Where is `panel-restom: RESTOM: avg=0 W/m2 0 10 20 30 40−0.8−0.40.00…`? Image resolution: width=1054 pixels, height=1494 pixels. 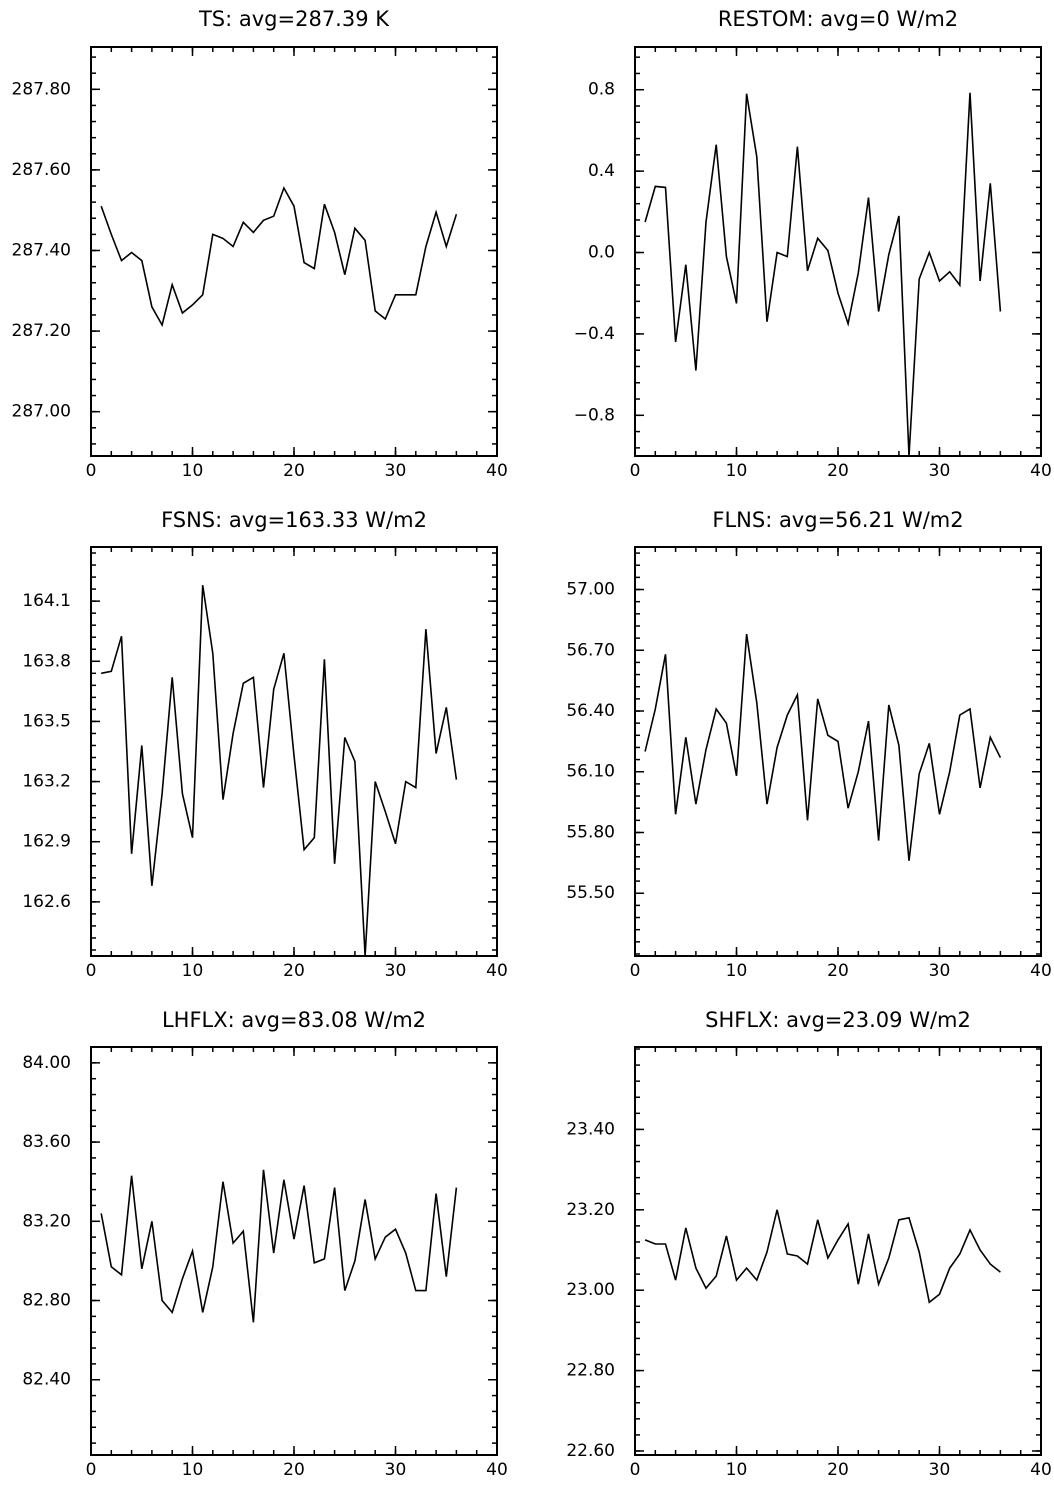 panel-restom: RESTOM: avg=0 W/m2 0 10 20 30 40−0.8−0.40.00… is located at coordinates (813, 244).